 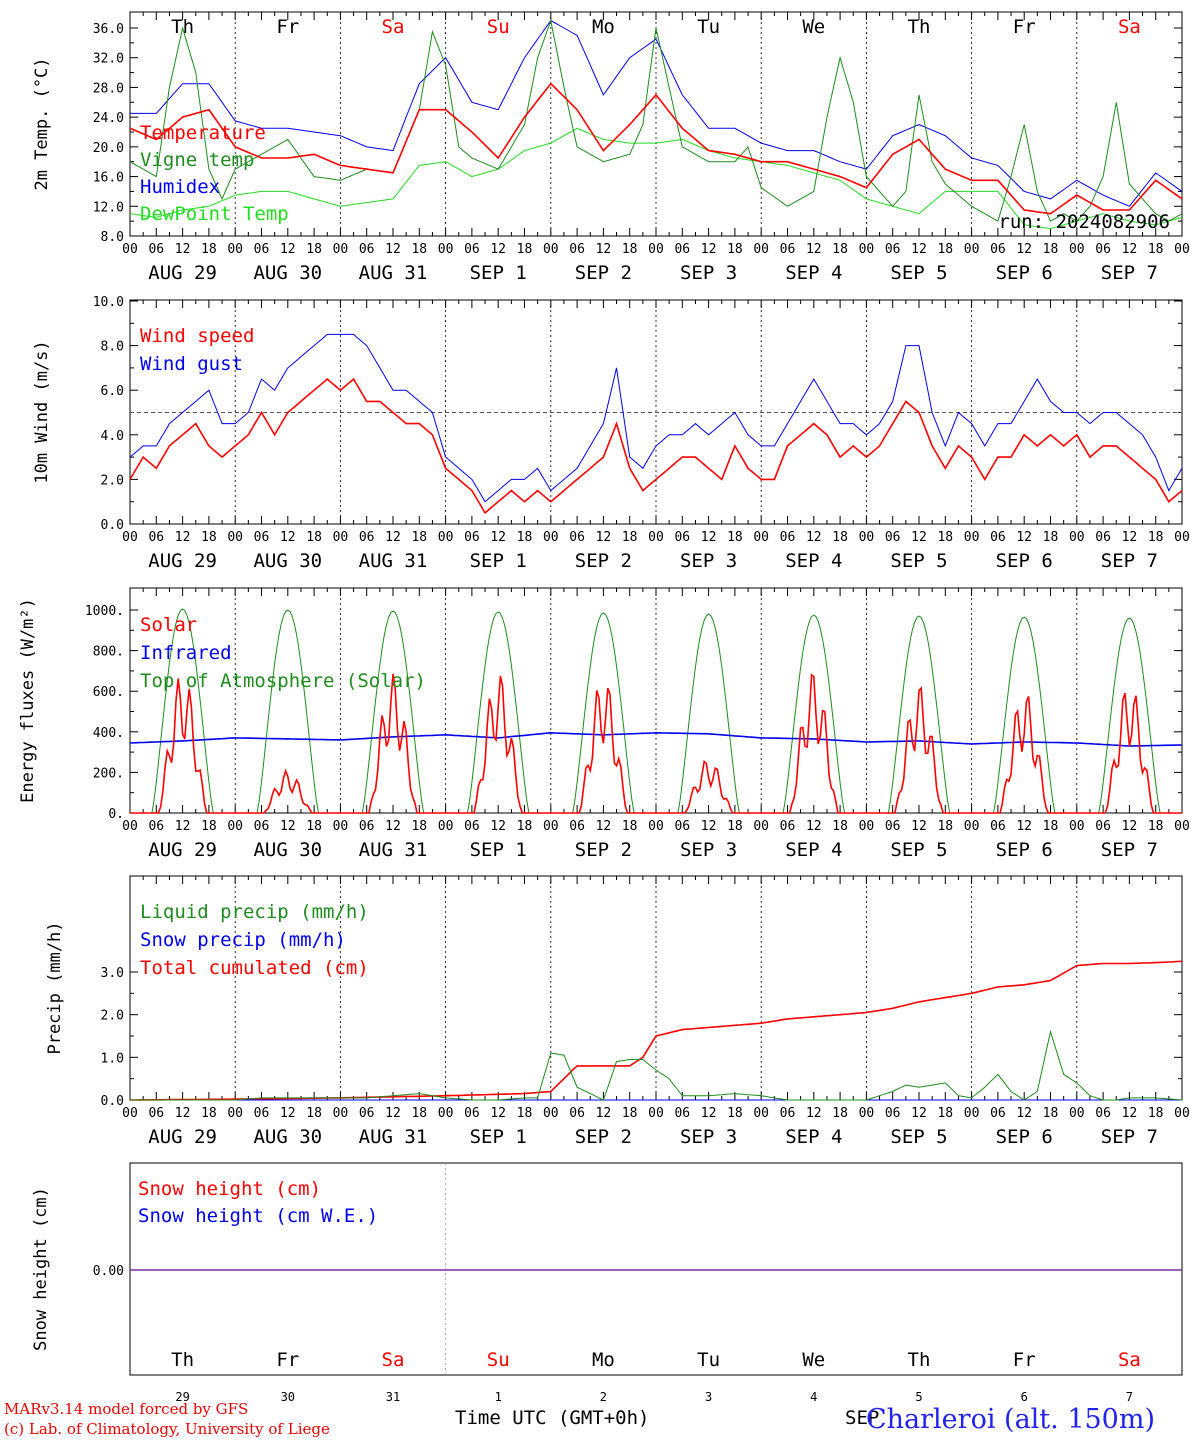 What do you see at coordinates (180, 187) in the screenshot?
I see `legend-entry: Humidex` at bounding box center [180, 187].